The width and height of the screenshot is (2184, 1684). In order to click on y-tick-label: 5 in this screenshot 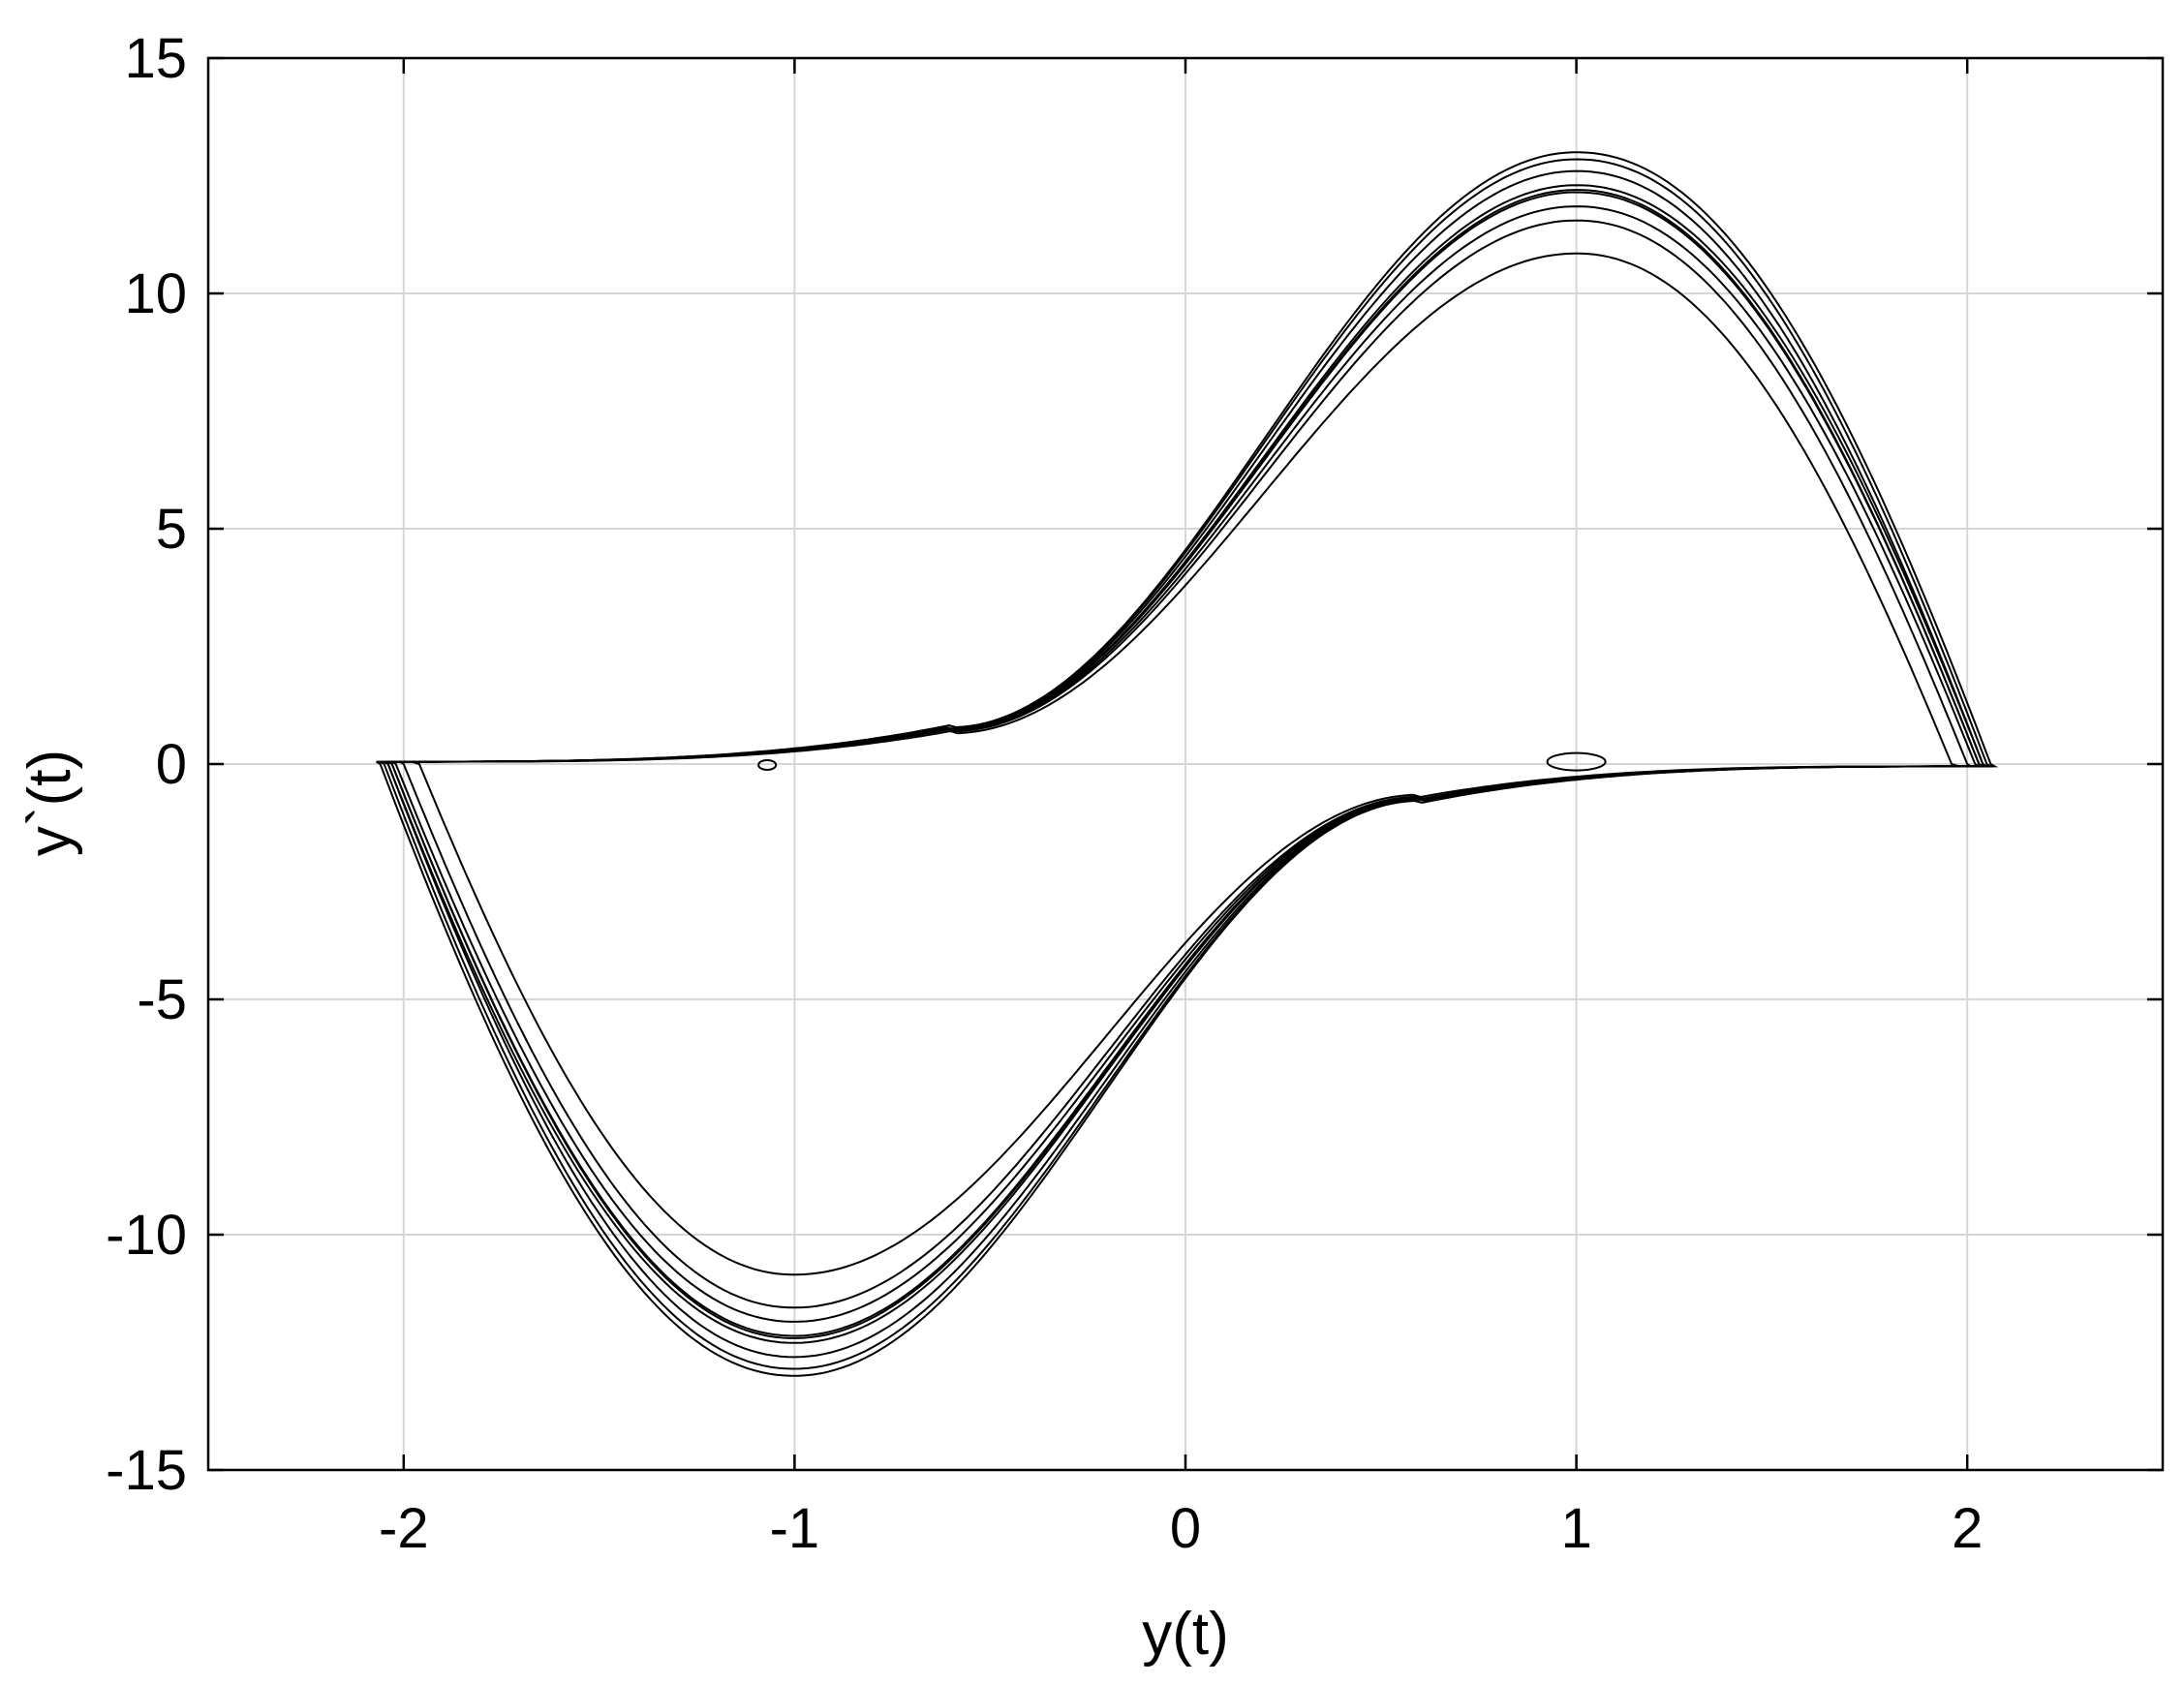, I will do `click(171, 529)`.